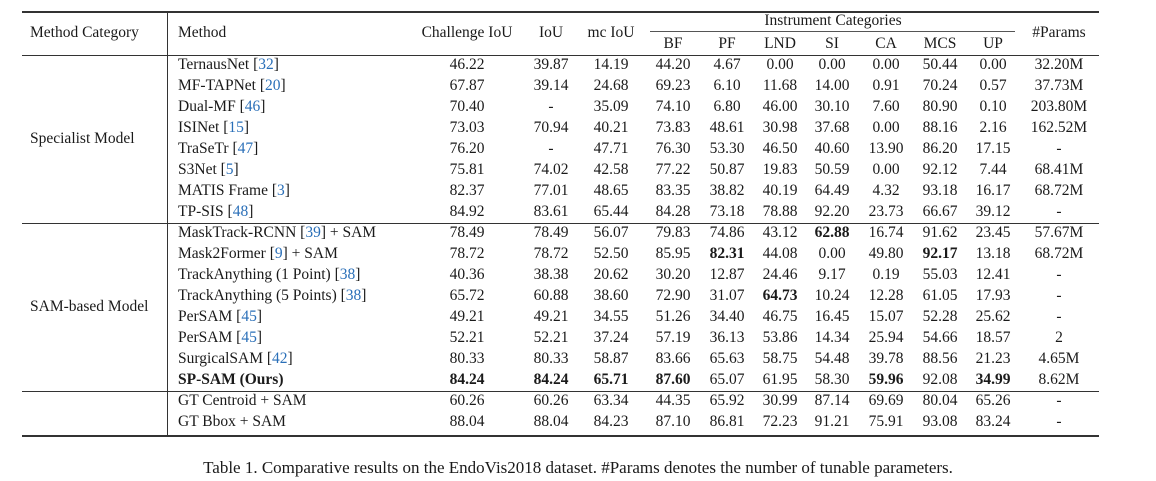 This screenshot has width=1156, height=481. I want to click on challenge-iou-value: 84.24, so click(467, 379).